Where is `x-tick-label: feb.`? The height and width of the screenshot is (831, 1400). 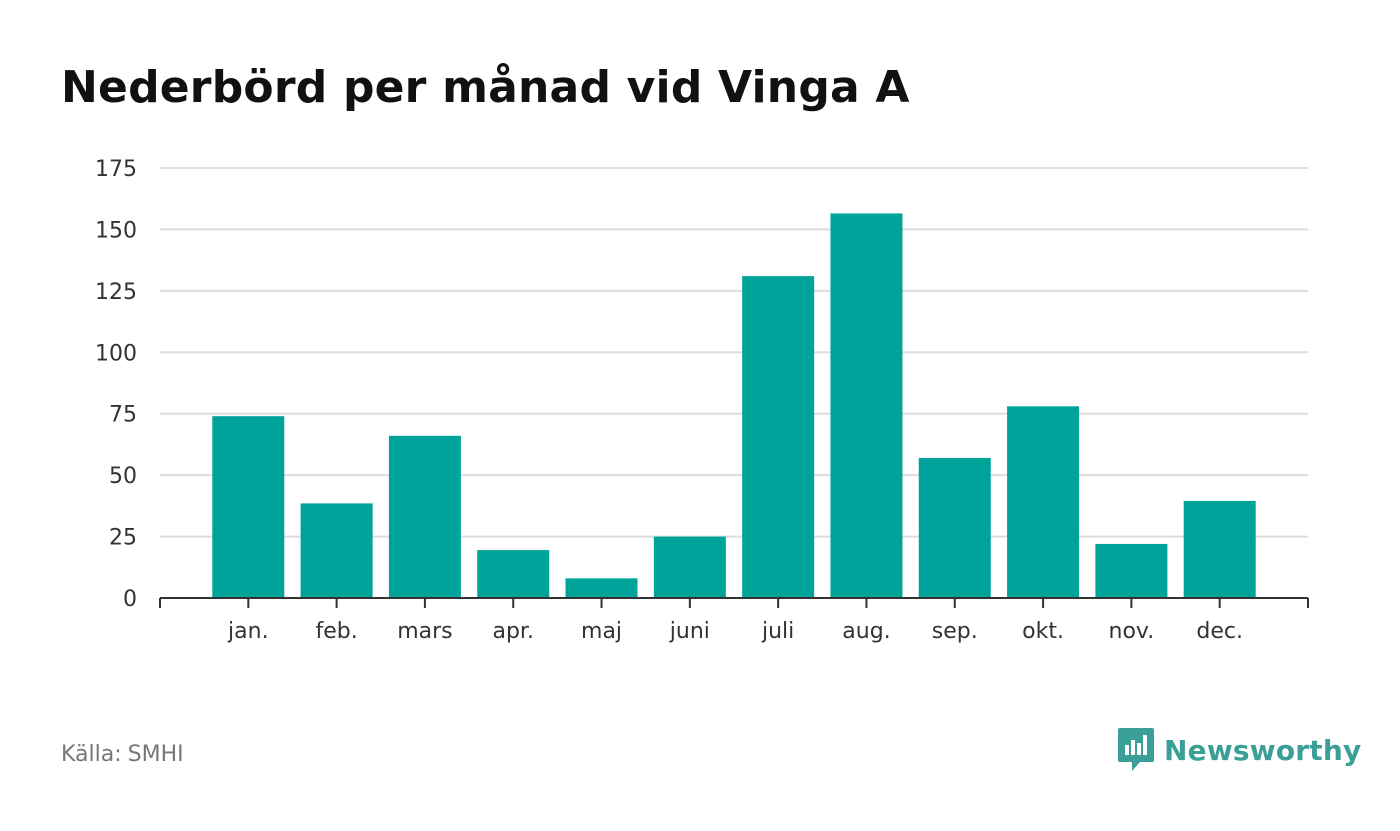
x-tick-label: feb. is located at coordinates (336, 631).